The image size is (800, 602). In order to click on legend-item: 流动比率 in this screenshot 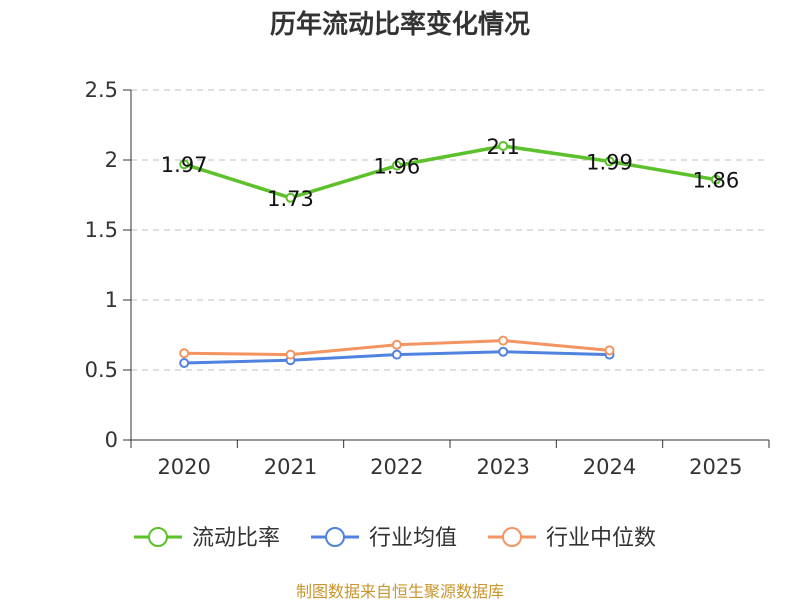, I will do `click(207, 538)`.